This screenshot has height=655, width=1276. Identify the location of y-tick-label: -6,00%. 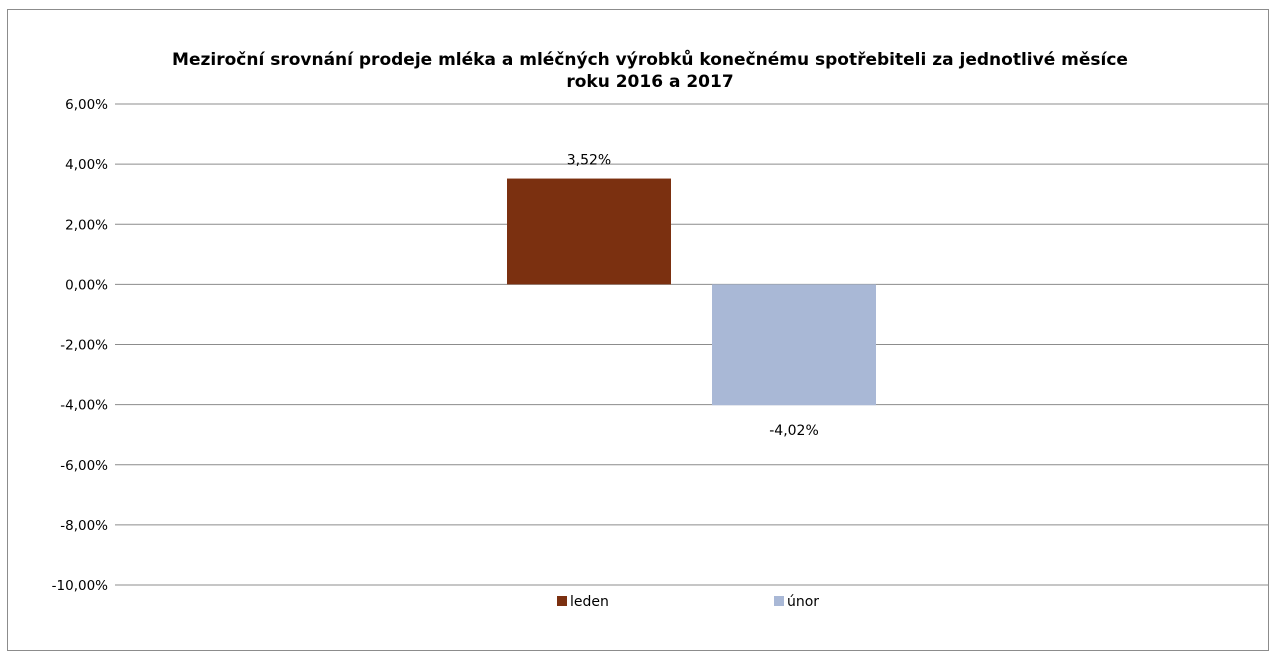
(84, 466).